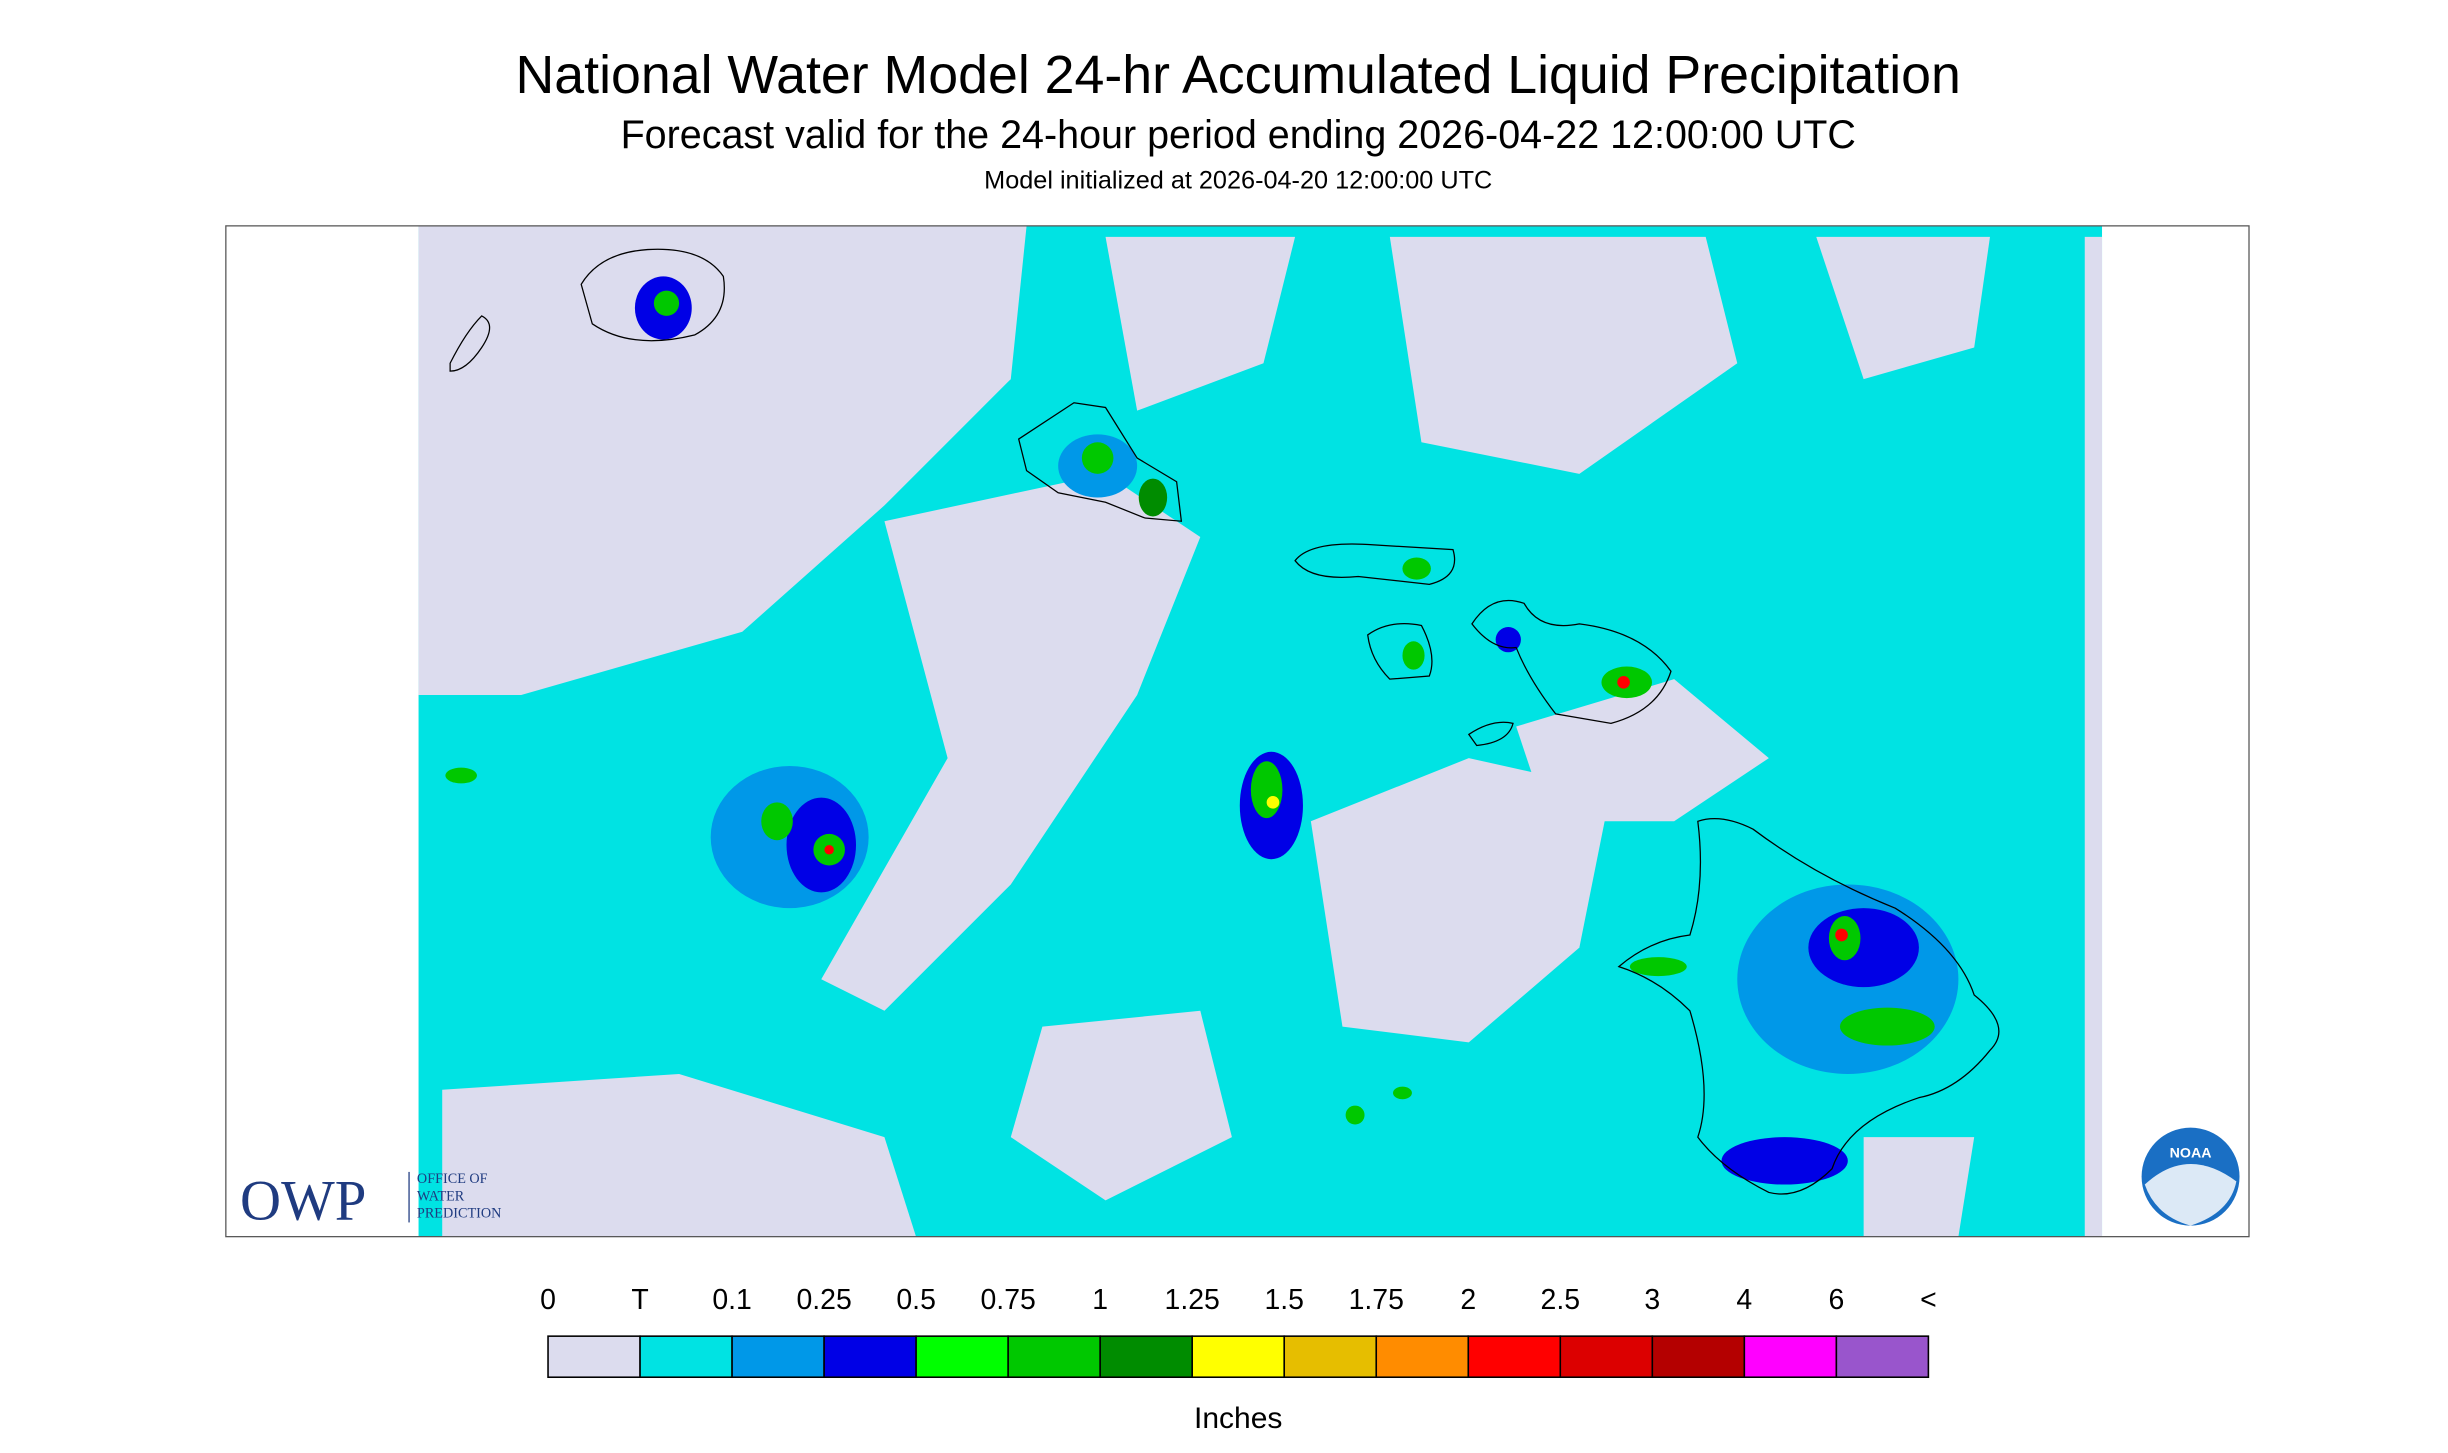 This screenshot has width=2448, height=1453. I want to click on owp-logo: OWP OFFICE OF WATER PREDICTION, so click(370, 1200).